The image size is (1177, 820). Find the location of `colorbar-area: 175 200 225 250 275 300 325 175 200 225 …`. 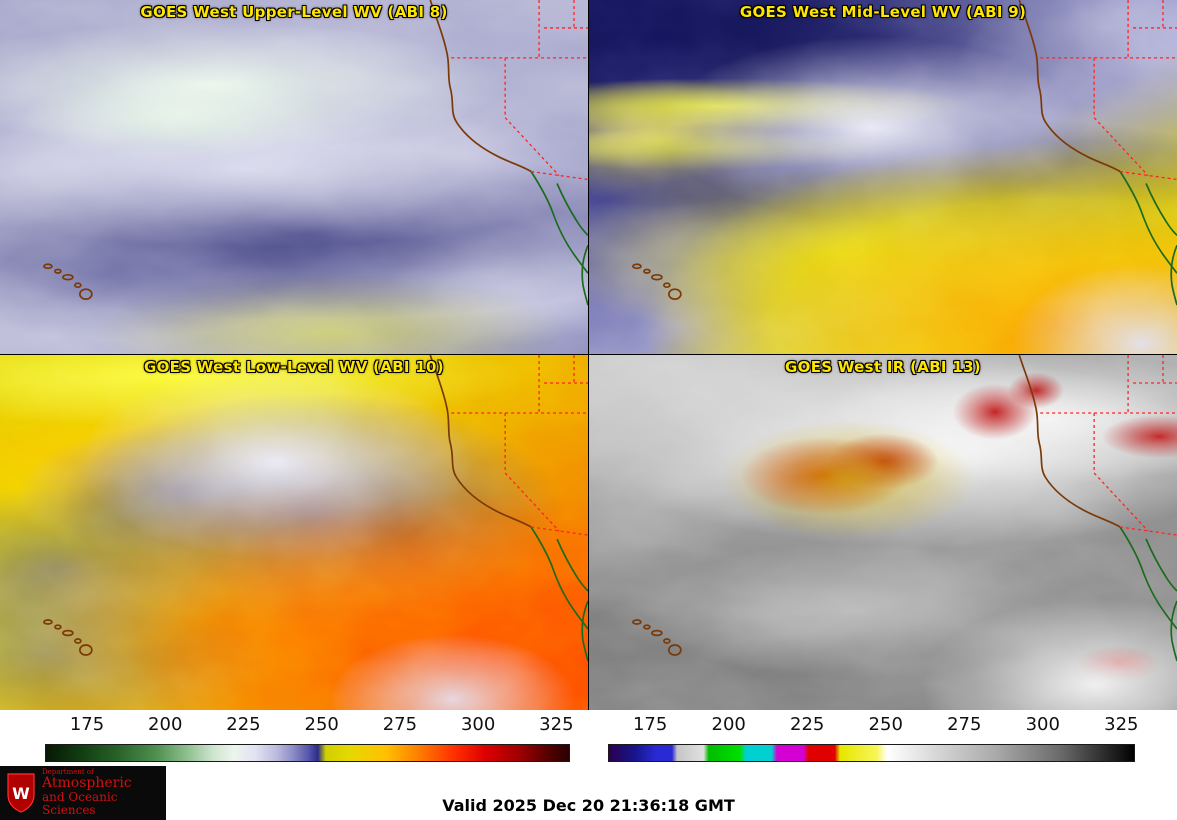

colorbar-area: 175 200 225 250 275 300 325 175 200 225 … is located at coordinates (588, 739).